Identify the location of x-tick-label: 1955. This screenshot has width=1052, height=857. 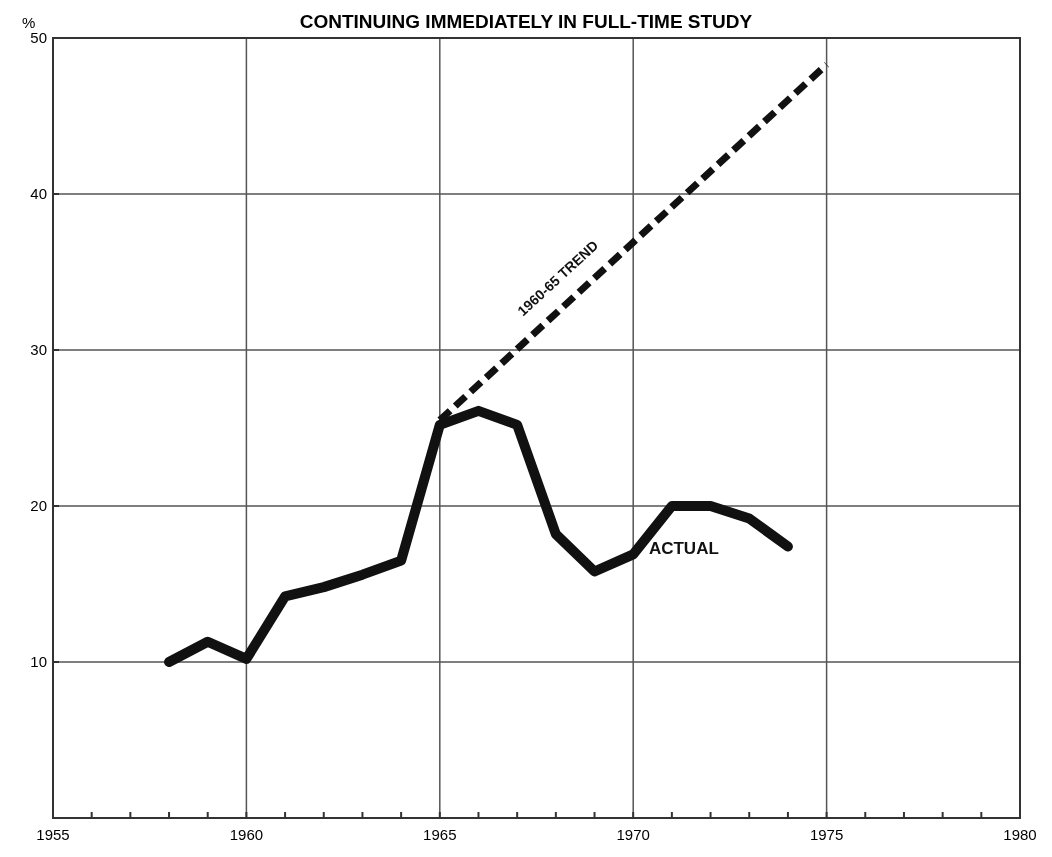
(53, 834).